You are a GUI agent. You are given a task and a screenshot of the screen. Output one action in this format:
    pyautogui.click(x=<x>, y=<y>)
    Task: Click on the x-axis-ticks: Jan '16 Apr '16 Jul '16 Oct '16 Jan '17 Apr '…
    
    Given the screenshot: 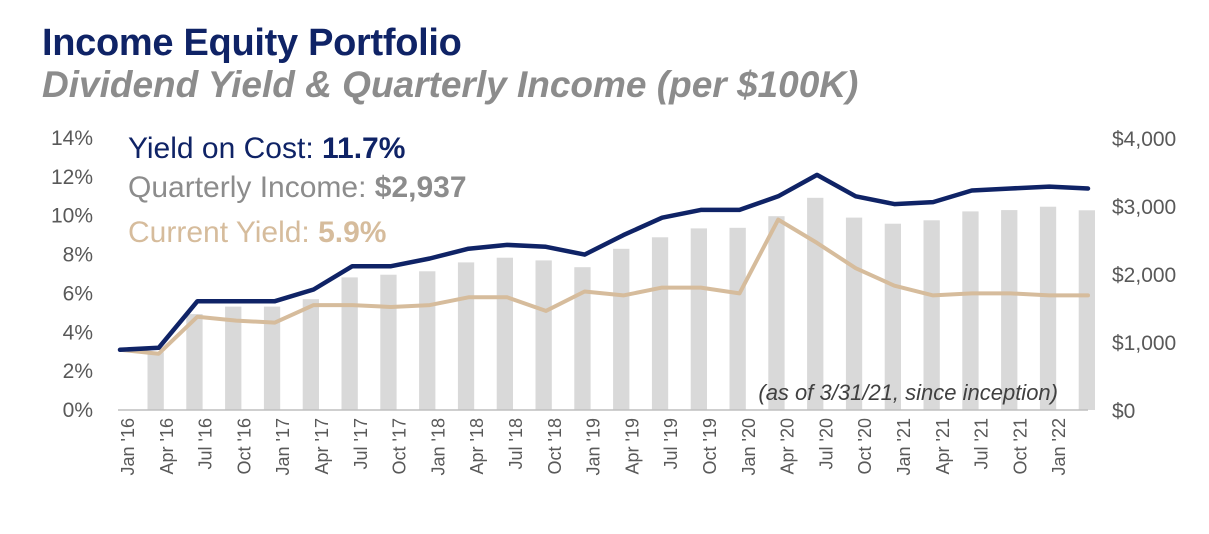 What is the action you would take?
    pyautogui.click(x=593, y=446)
    